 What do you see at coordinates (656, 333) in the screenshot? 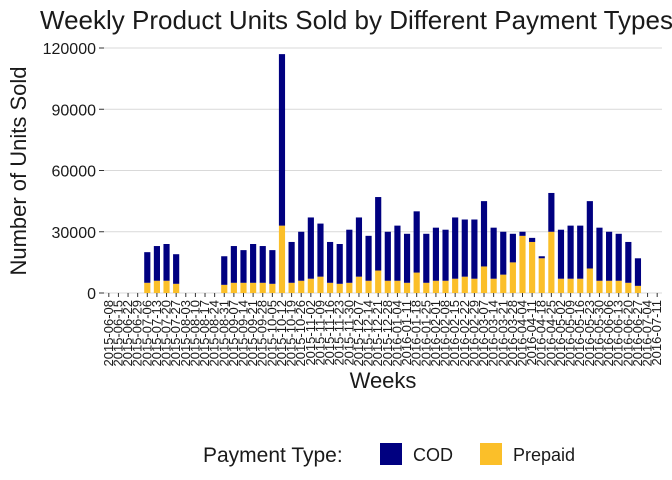
I see `x-tick-label: 2016-07-11` at bounding box center [656, 333].